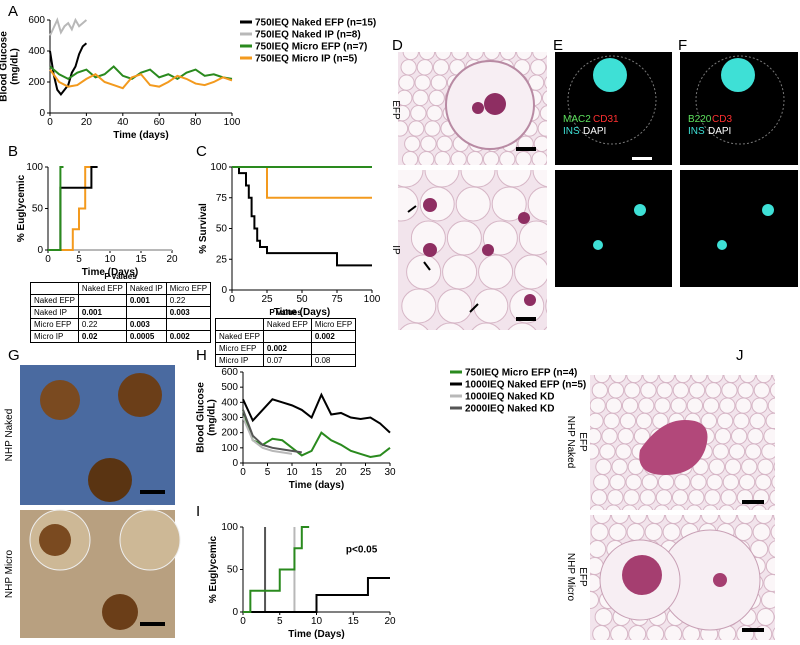 Image resolution: width=800 pixels, height=645 pixels. I want to click on y-tick-label: 75, so click(222, 198).